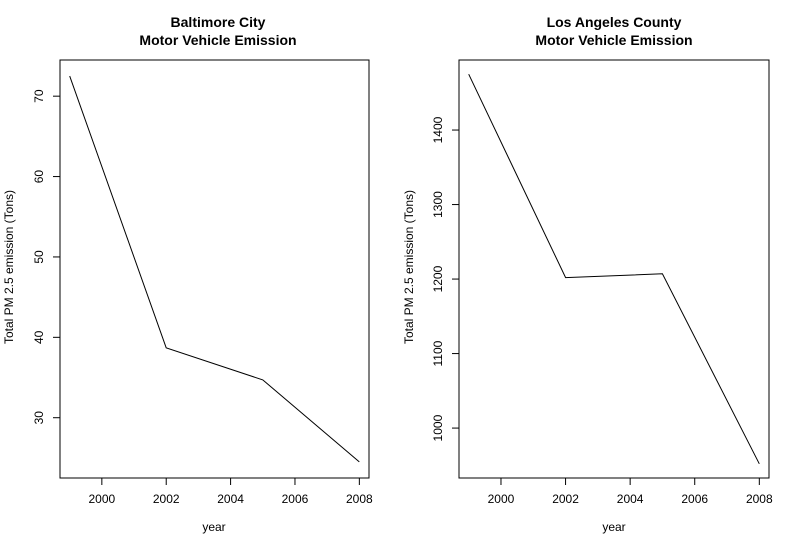 This screenshot has height=550, width=800. What do you see at coordinates (438, 427) in the screenshot?
I see `y-tick-label: 1000` at bounding box center [438, 427].